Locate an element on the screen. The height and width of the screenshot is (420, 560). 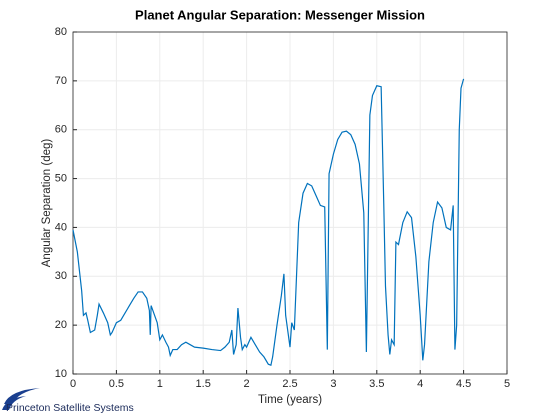
logo-text: Princeton Satellite Systems is located at coordinates (70, 408).